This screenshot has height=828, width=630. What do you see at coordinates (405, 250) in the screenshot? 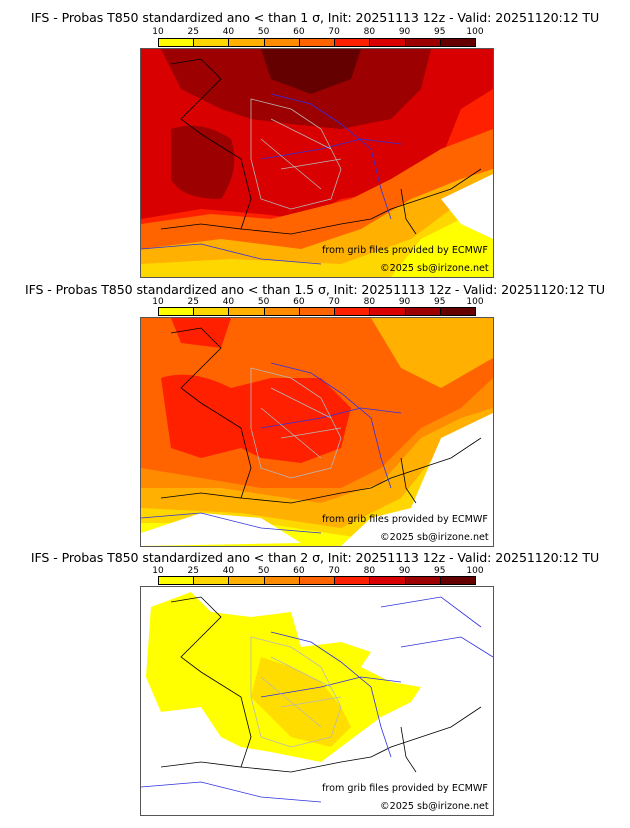
I see `credit-source-1: from grib files provided by ECMWF` at bounding box center [405, 250].